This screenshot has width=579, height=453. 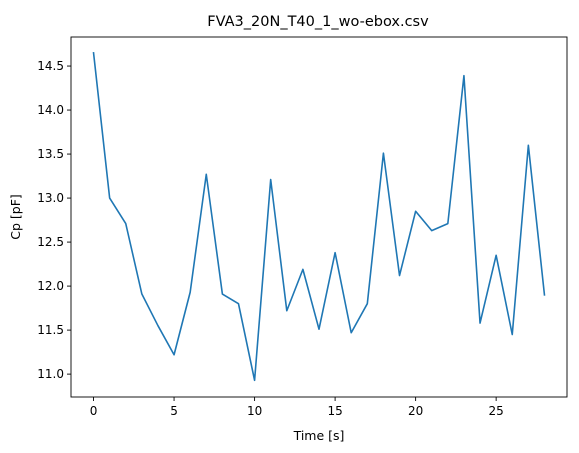 I want to click on y-tick-label: 14.5, so click(x=50, y=66).